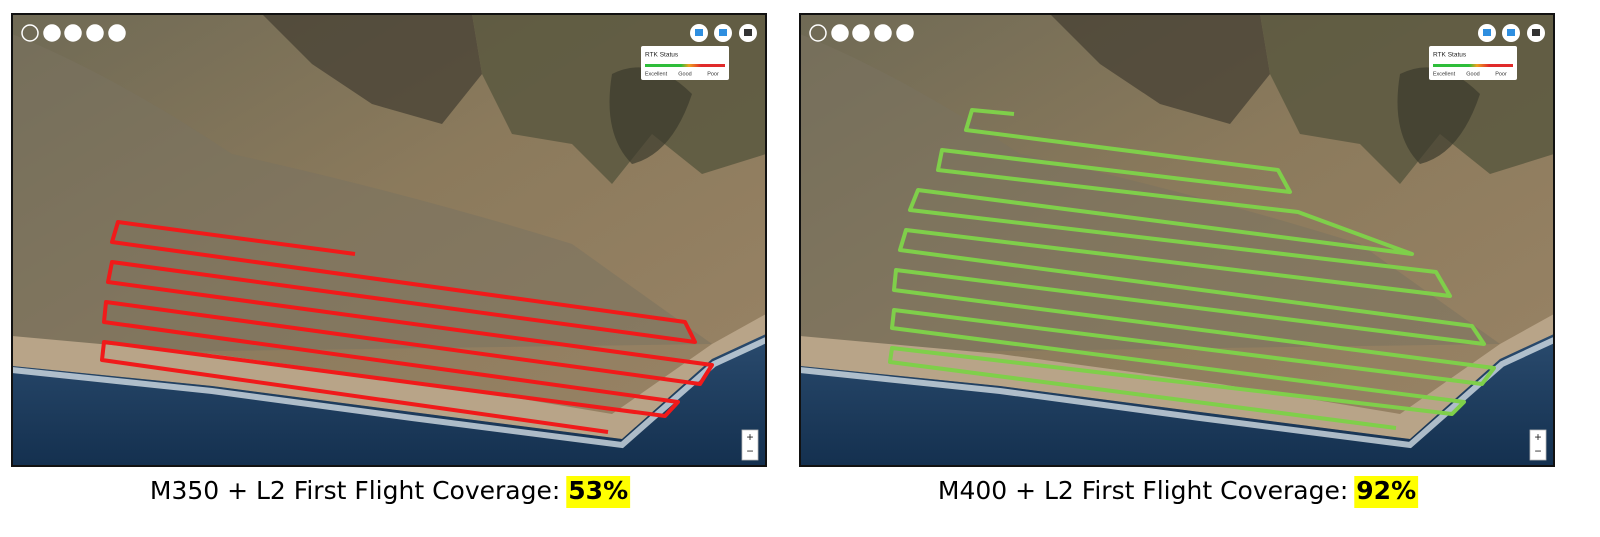 This screenshot has width=1600, height=537. I want to click on caption-text: M400 + L2 First Flight Coverage:, so click(1143, 490).